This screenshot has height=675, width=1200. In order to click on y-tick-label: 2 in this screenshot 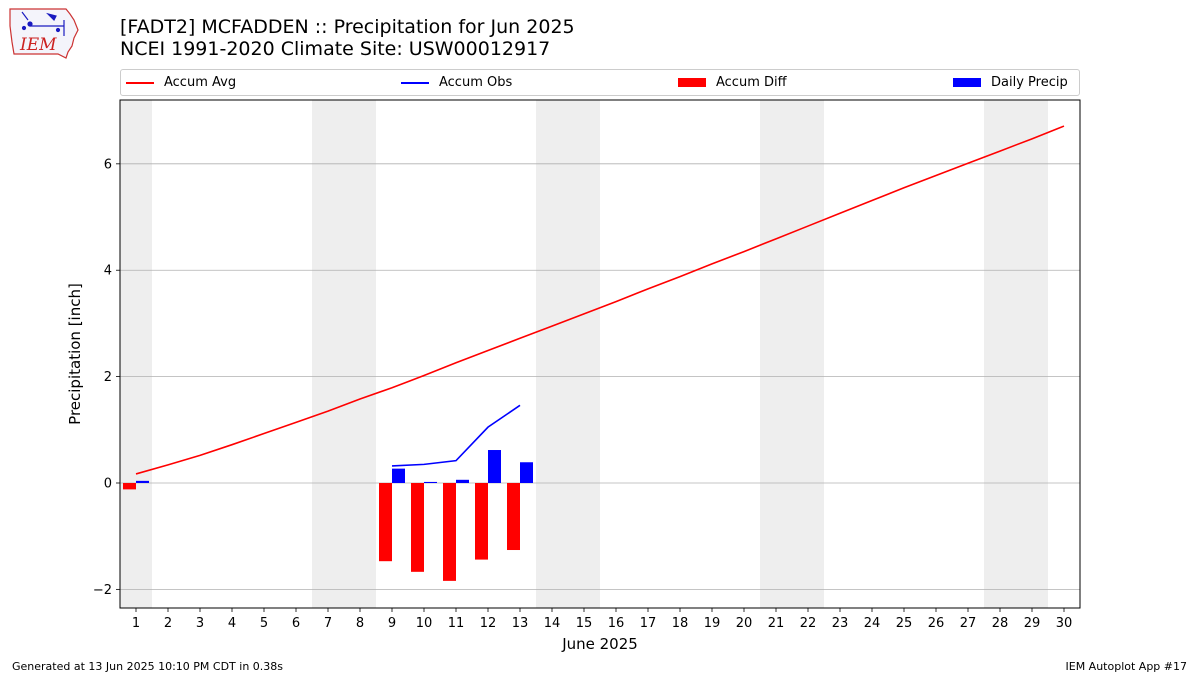, I will do `click(108, 377)`.